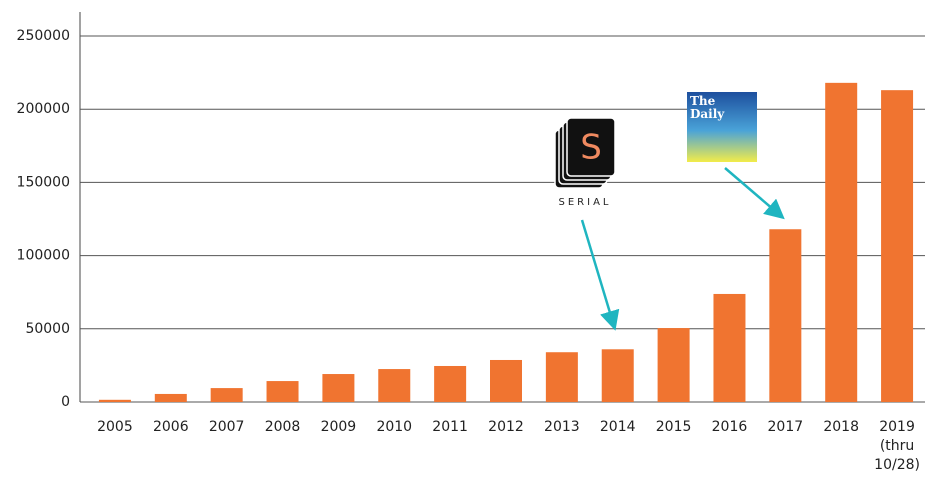 The width and height of the screenshot is (925, 481). What do you see at coordinates (338, 427) in the screenshot?
I see `x-tick-label: 2009` at bounding box center [338, 427].